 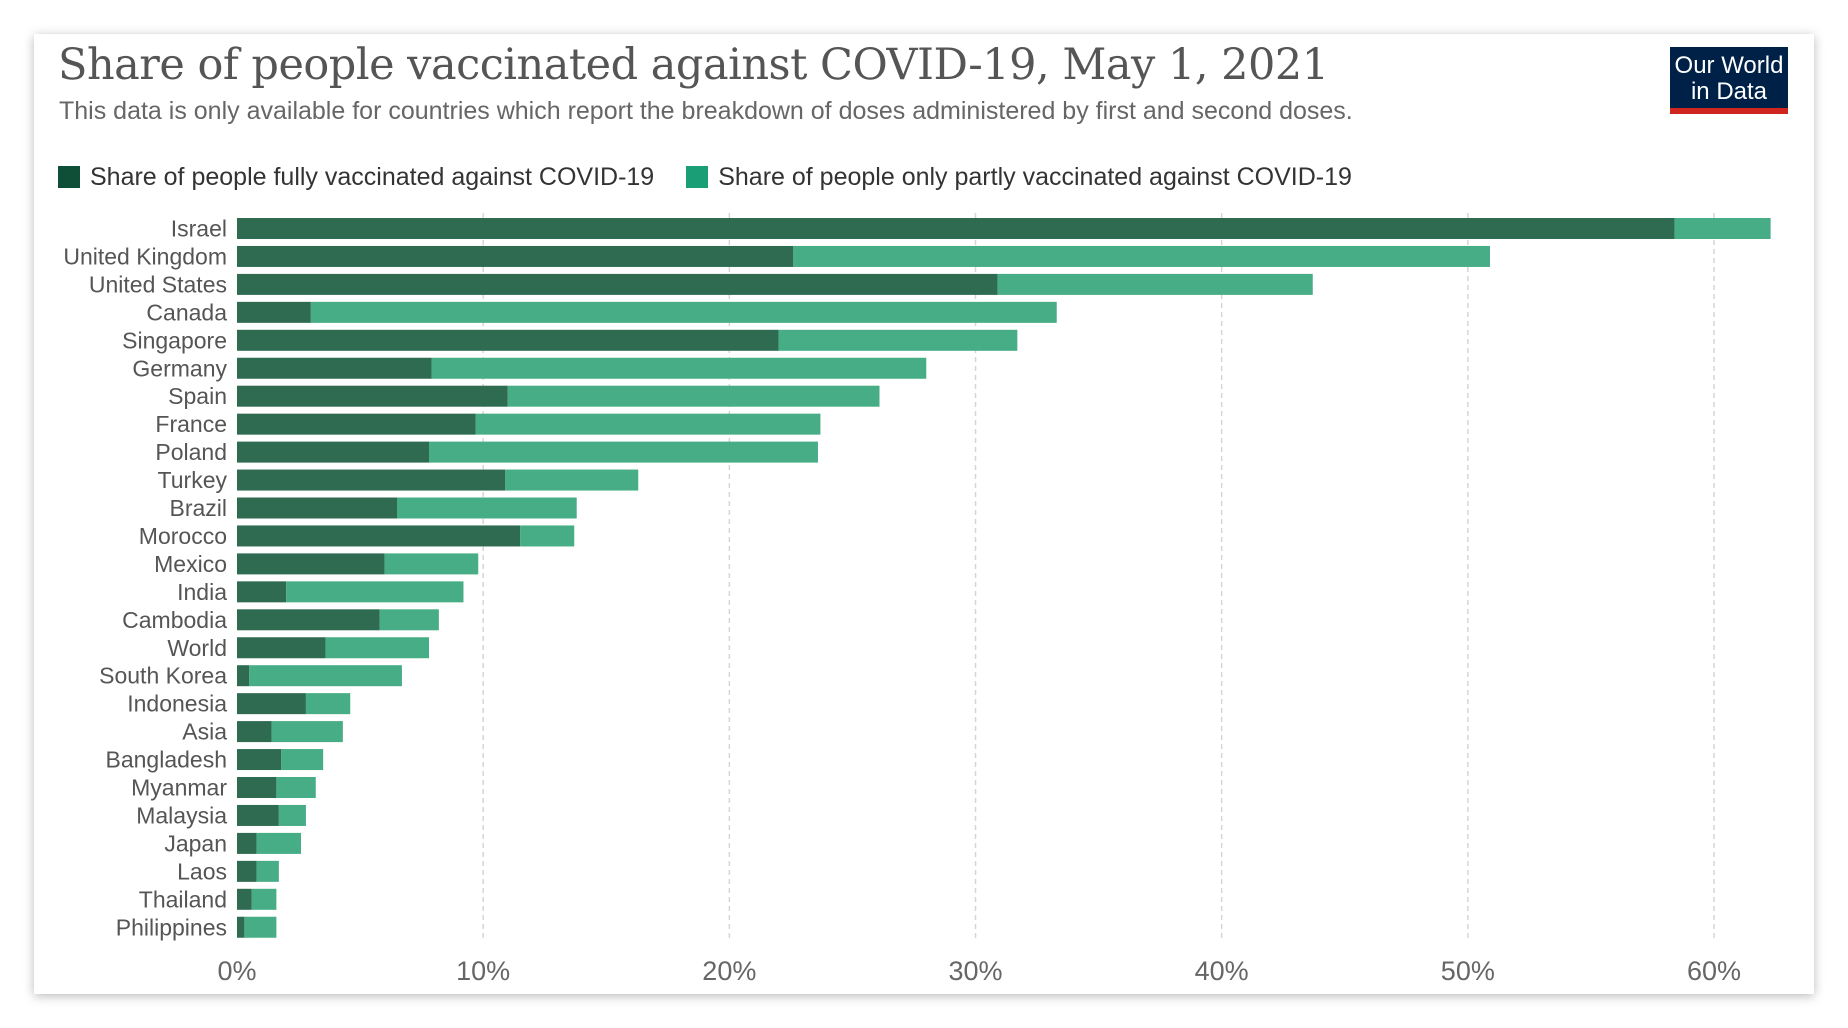 What do you see at coordinates (197, 648) in the screenshot?
I see `country-label: World` at bounding box center [197, 648].